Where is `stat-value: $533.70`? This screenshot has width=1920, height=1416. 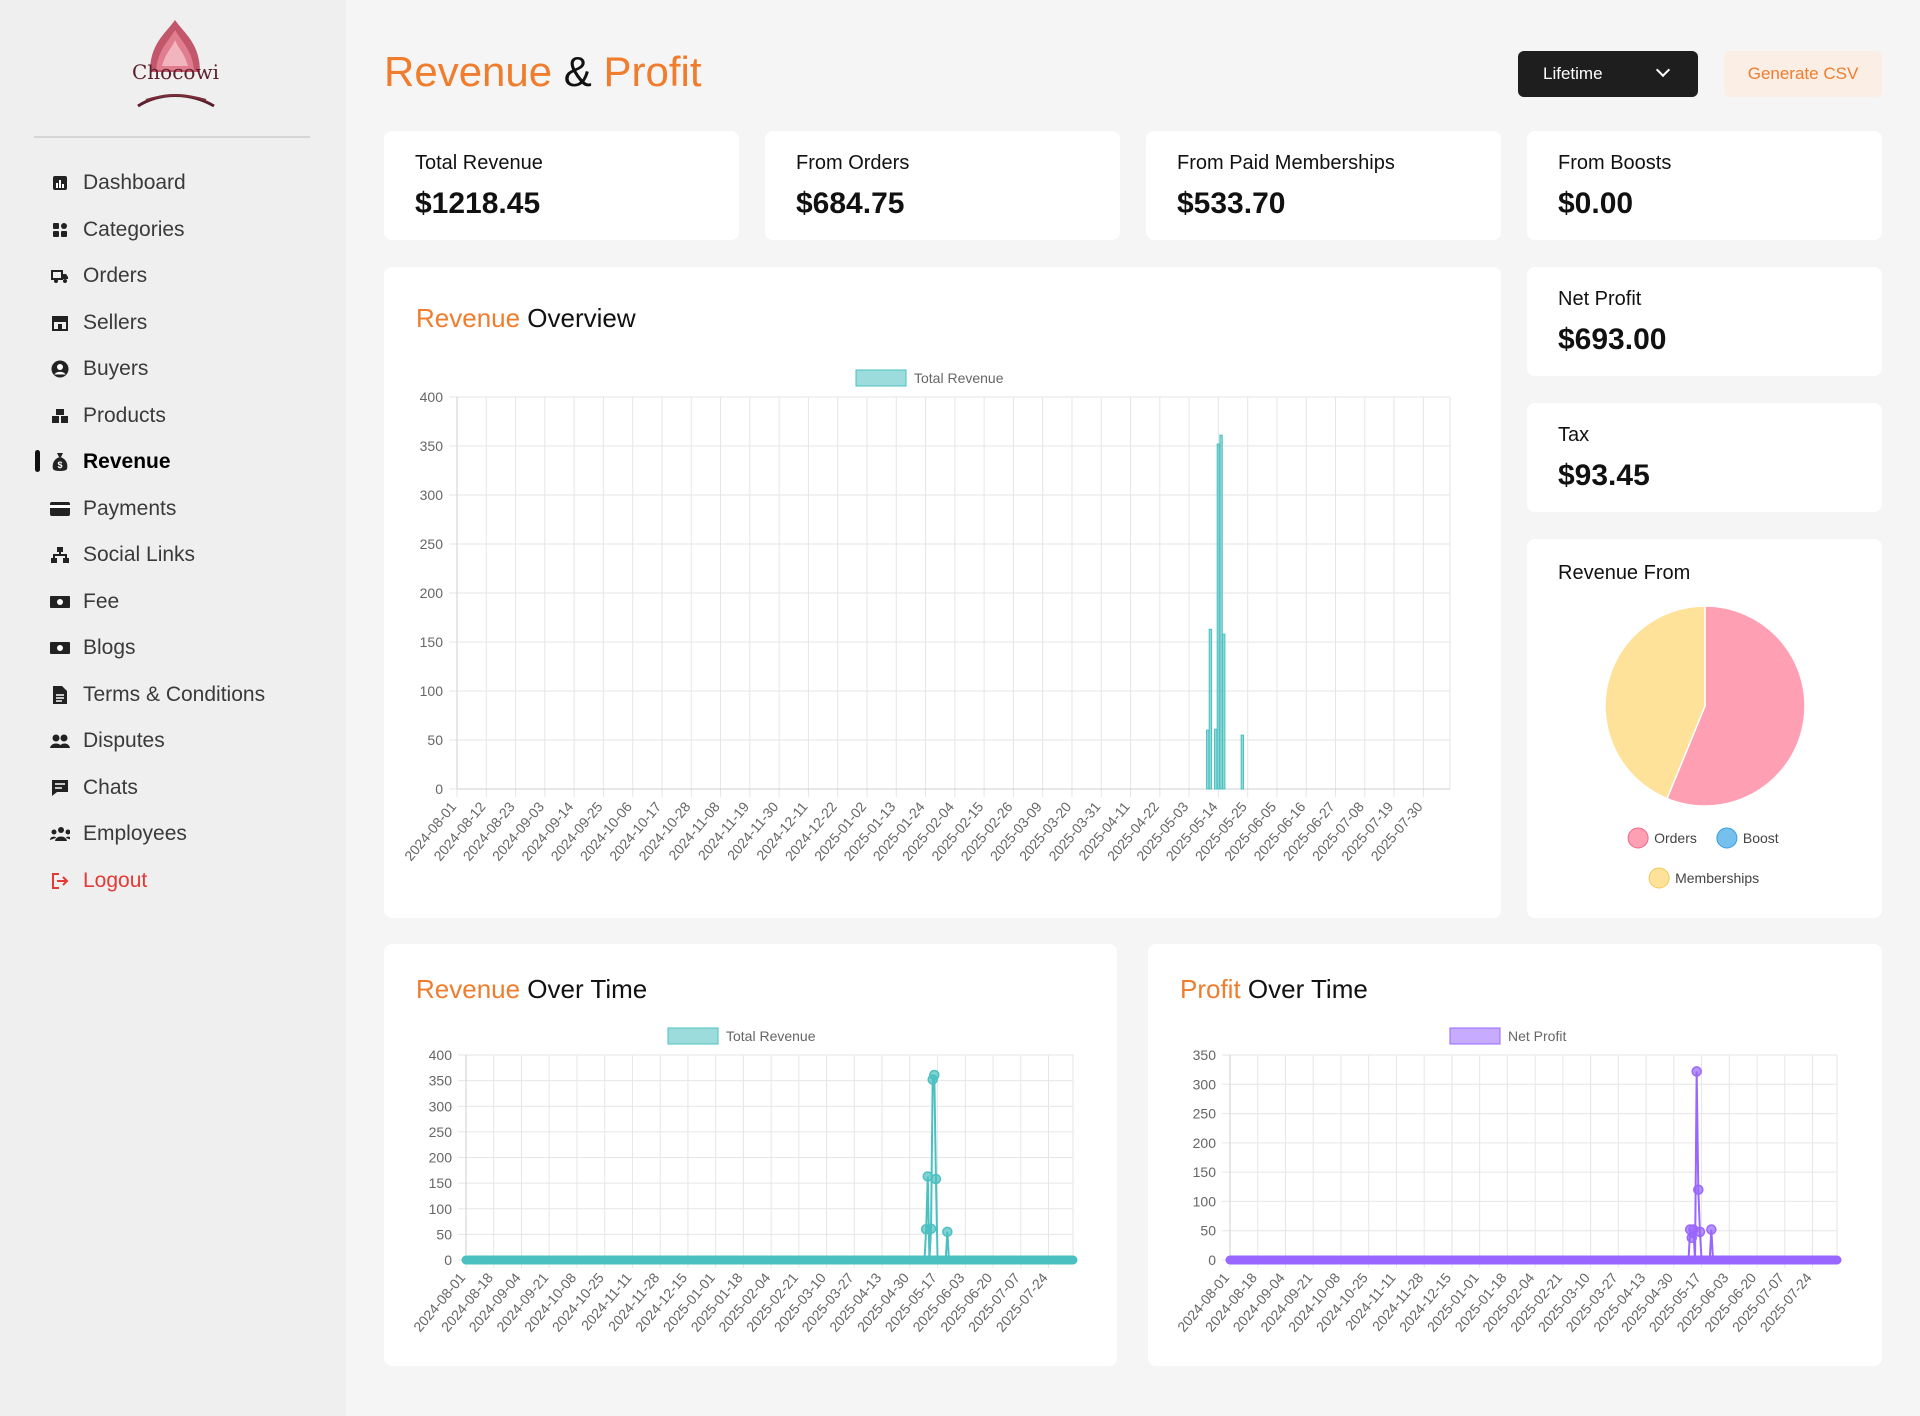
stat-value: $533.70 is located at coordinates (1231, 203).